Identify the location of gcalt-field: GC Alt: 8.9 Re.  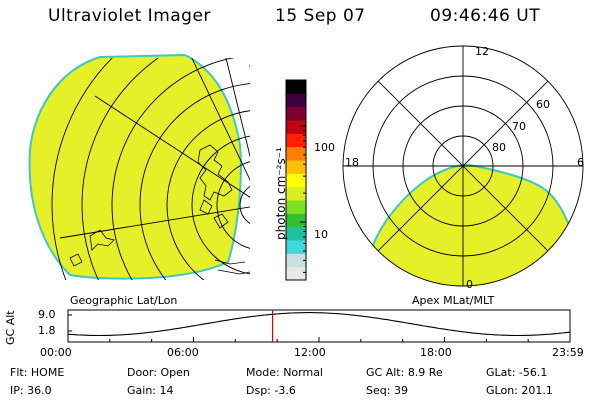
(404, 372).